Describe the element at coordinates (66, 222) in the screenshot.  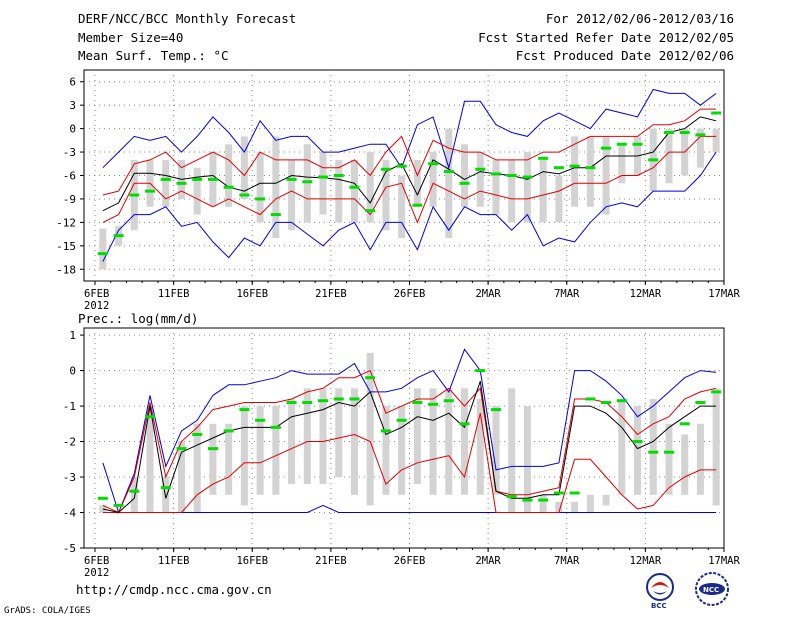
I see `temp-ytick-label: -12` at that location.